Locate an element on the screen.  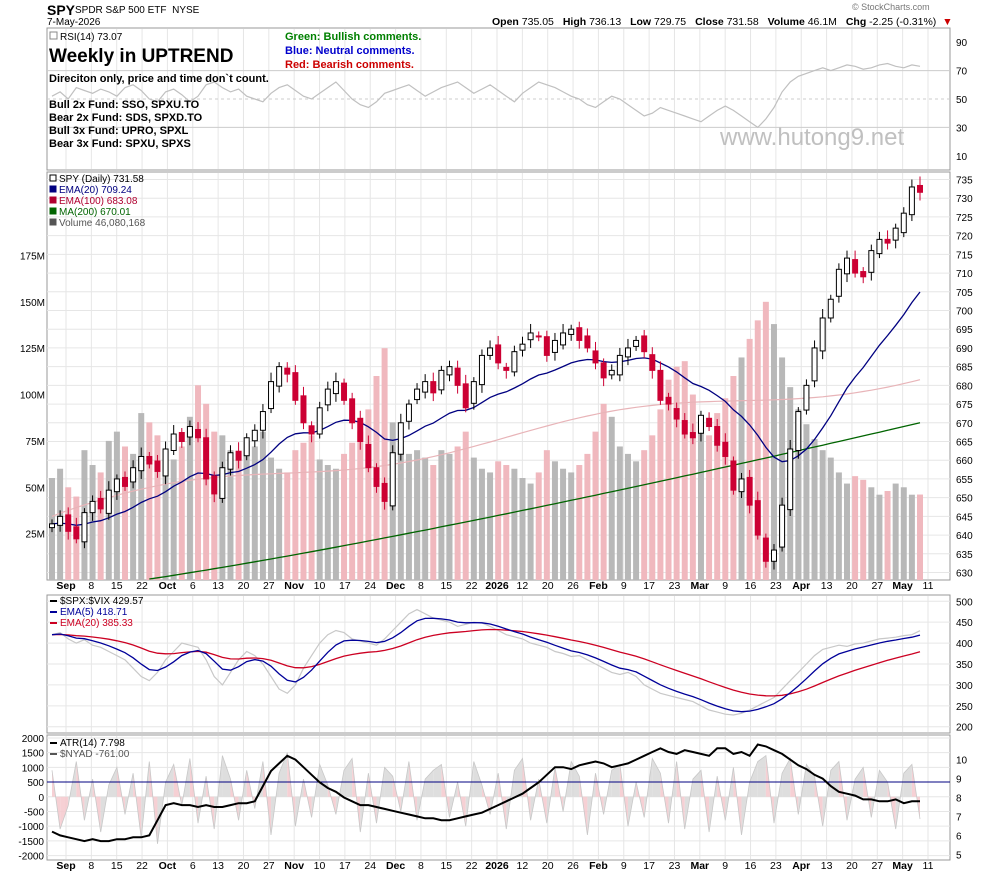
x-tick-label: May is located at coordinates (902, 586).